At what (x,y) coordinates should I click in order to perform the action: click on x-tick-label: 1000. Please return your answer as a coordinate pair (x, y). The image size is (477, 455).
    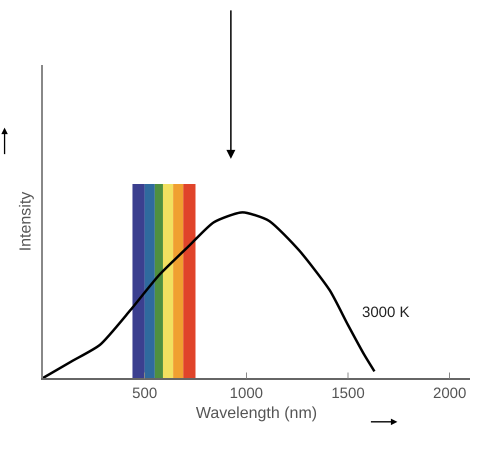
    Looking at the image, I should click on (247, 393).